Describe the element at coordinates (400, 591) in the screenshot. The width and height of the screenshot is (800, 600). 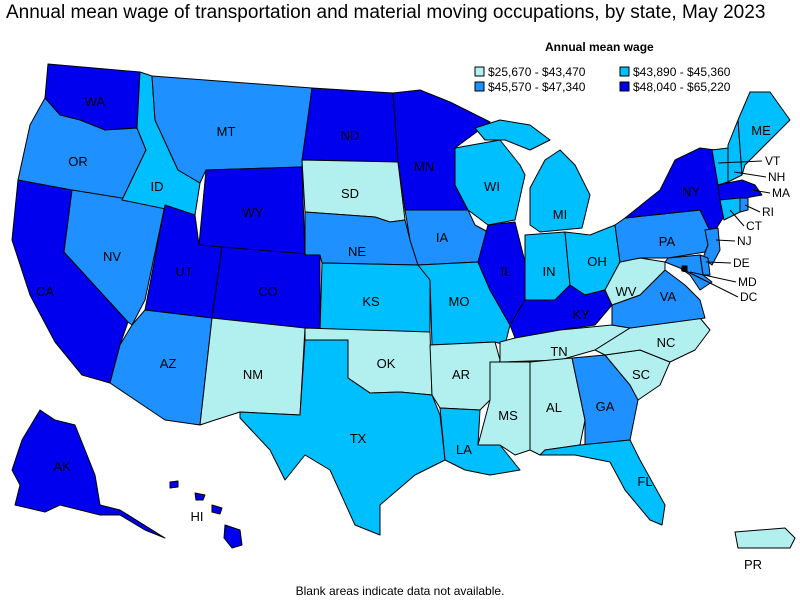
I see `footnote: Blank areas indicate data not available.` at that location.